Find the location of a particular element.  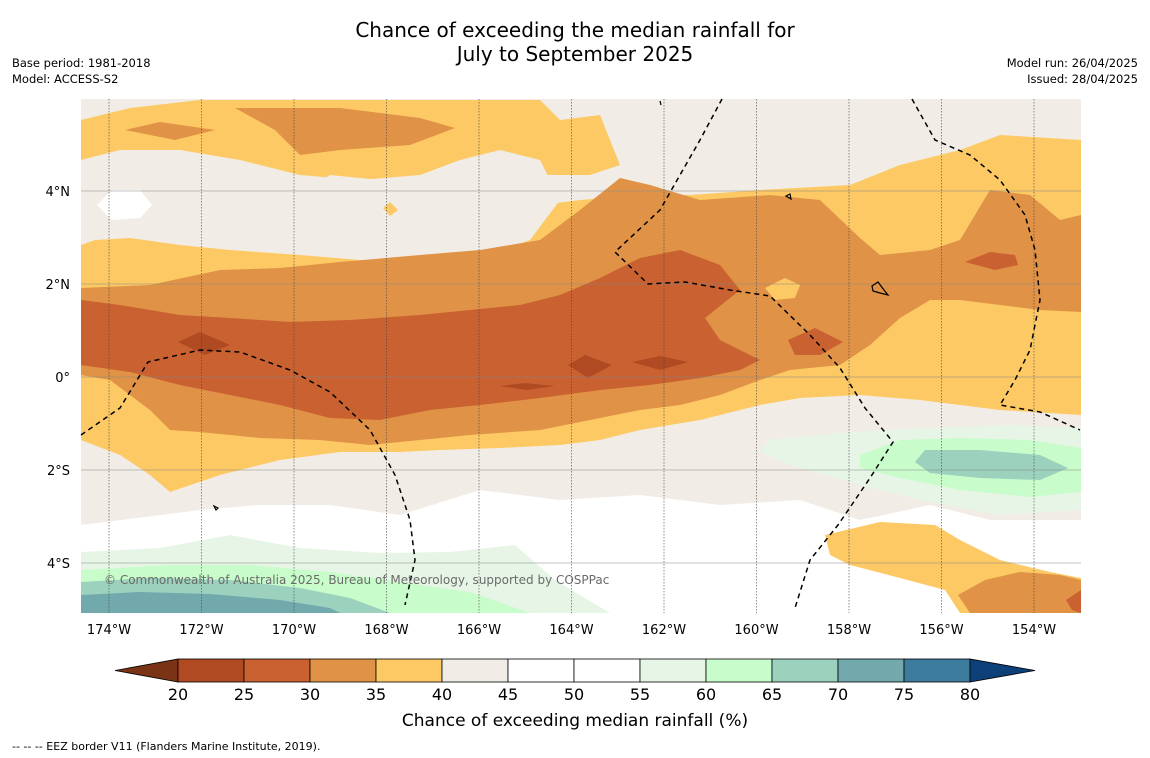

colorbar-tick-label: 60 is located at coordinates (706, 694).